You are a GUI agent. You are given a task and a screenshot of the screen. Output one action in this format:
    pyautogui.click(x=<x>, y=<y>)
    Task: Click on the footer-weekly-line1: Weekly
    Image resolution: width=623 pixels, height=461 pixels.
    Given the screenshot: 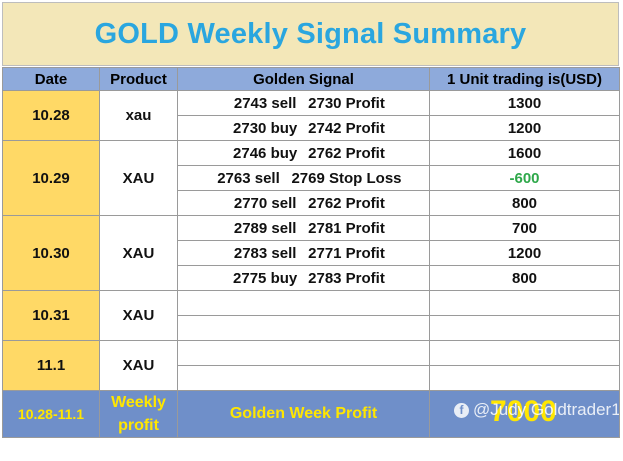 What is the action you would take?
    pyautogui.click(x=138, y=402)
    